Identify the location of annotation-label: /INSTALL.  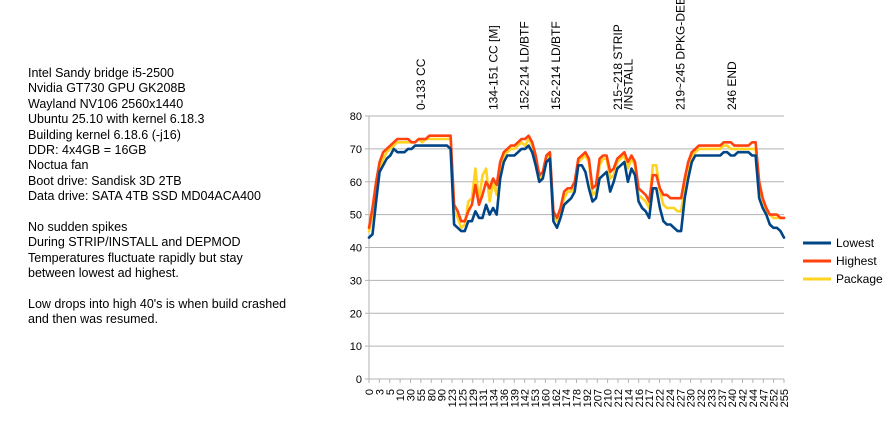
(628, 84).